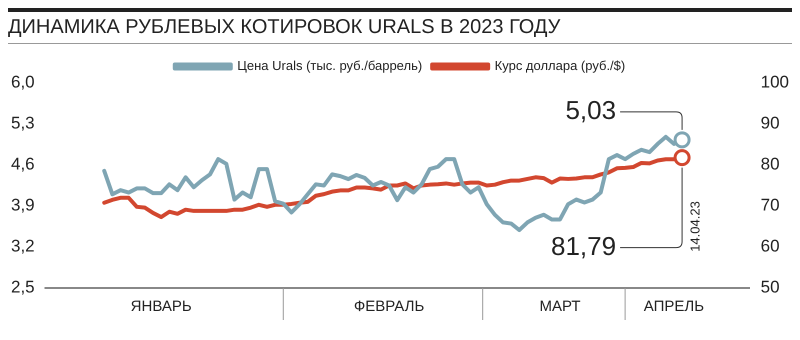  I want to click on x-tick-label: ФЕВРАЛЬ, so click(389, 307).